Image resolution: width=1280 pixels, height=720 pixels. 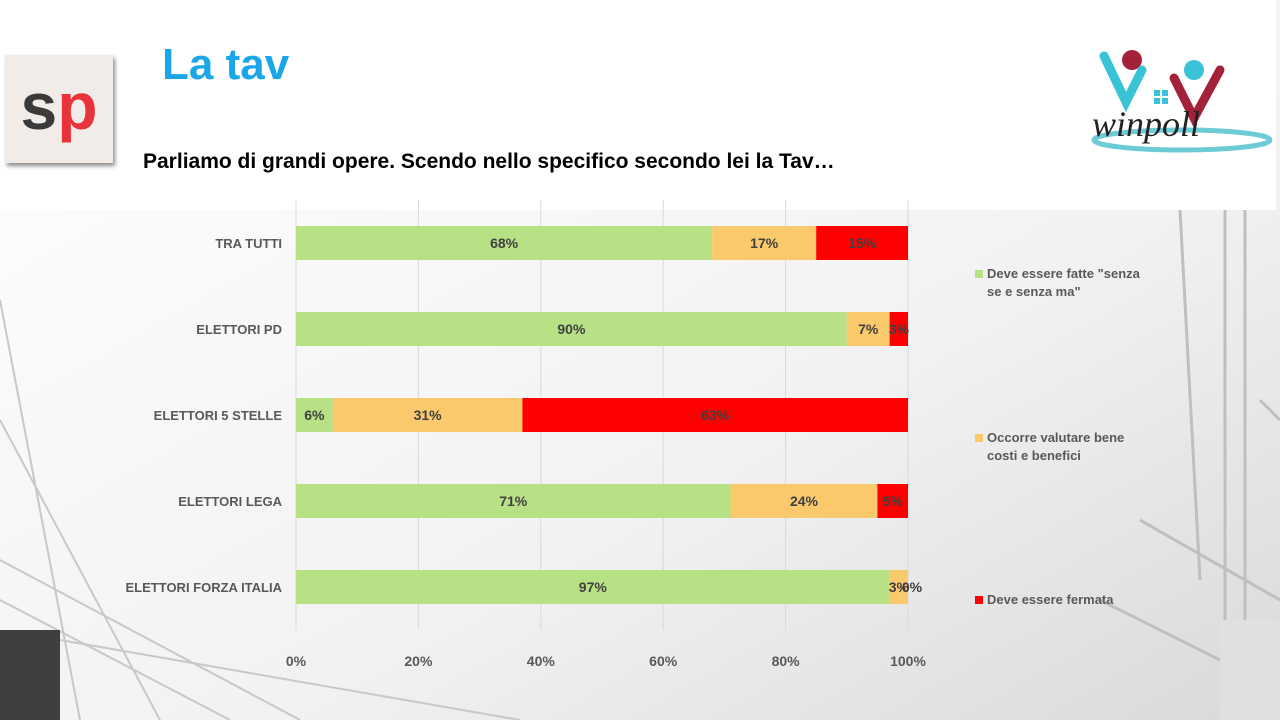 I want to click on legend-label: Occorre valutare bene costi e benefici, so click(x=1056, y=446).